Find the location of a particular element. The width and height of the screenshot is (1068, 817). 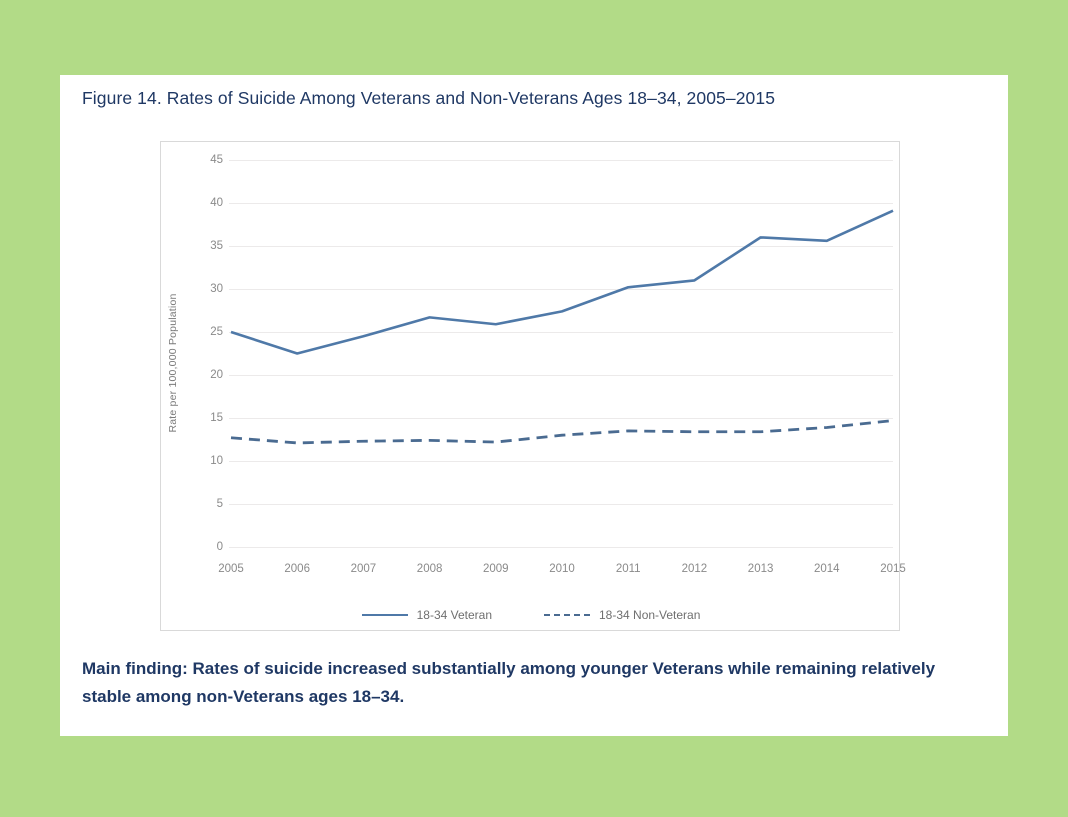

y-tick-label: 10 is located at coordinates (216, 461).